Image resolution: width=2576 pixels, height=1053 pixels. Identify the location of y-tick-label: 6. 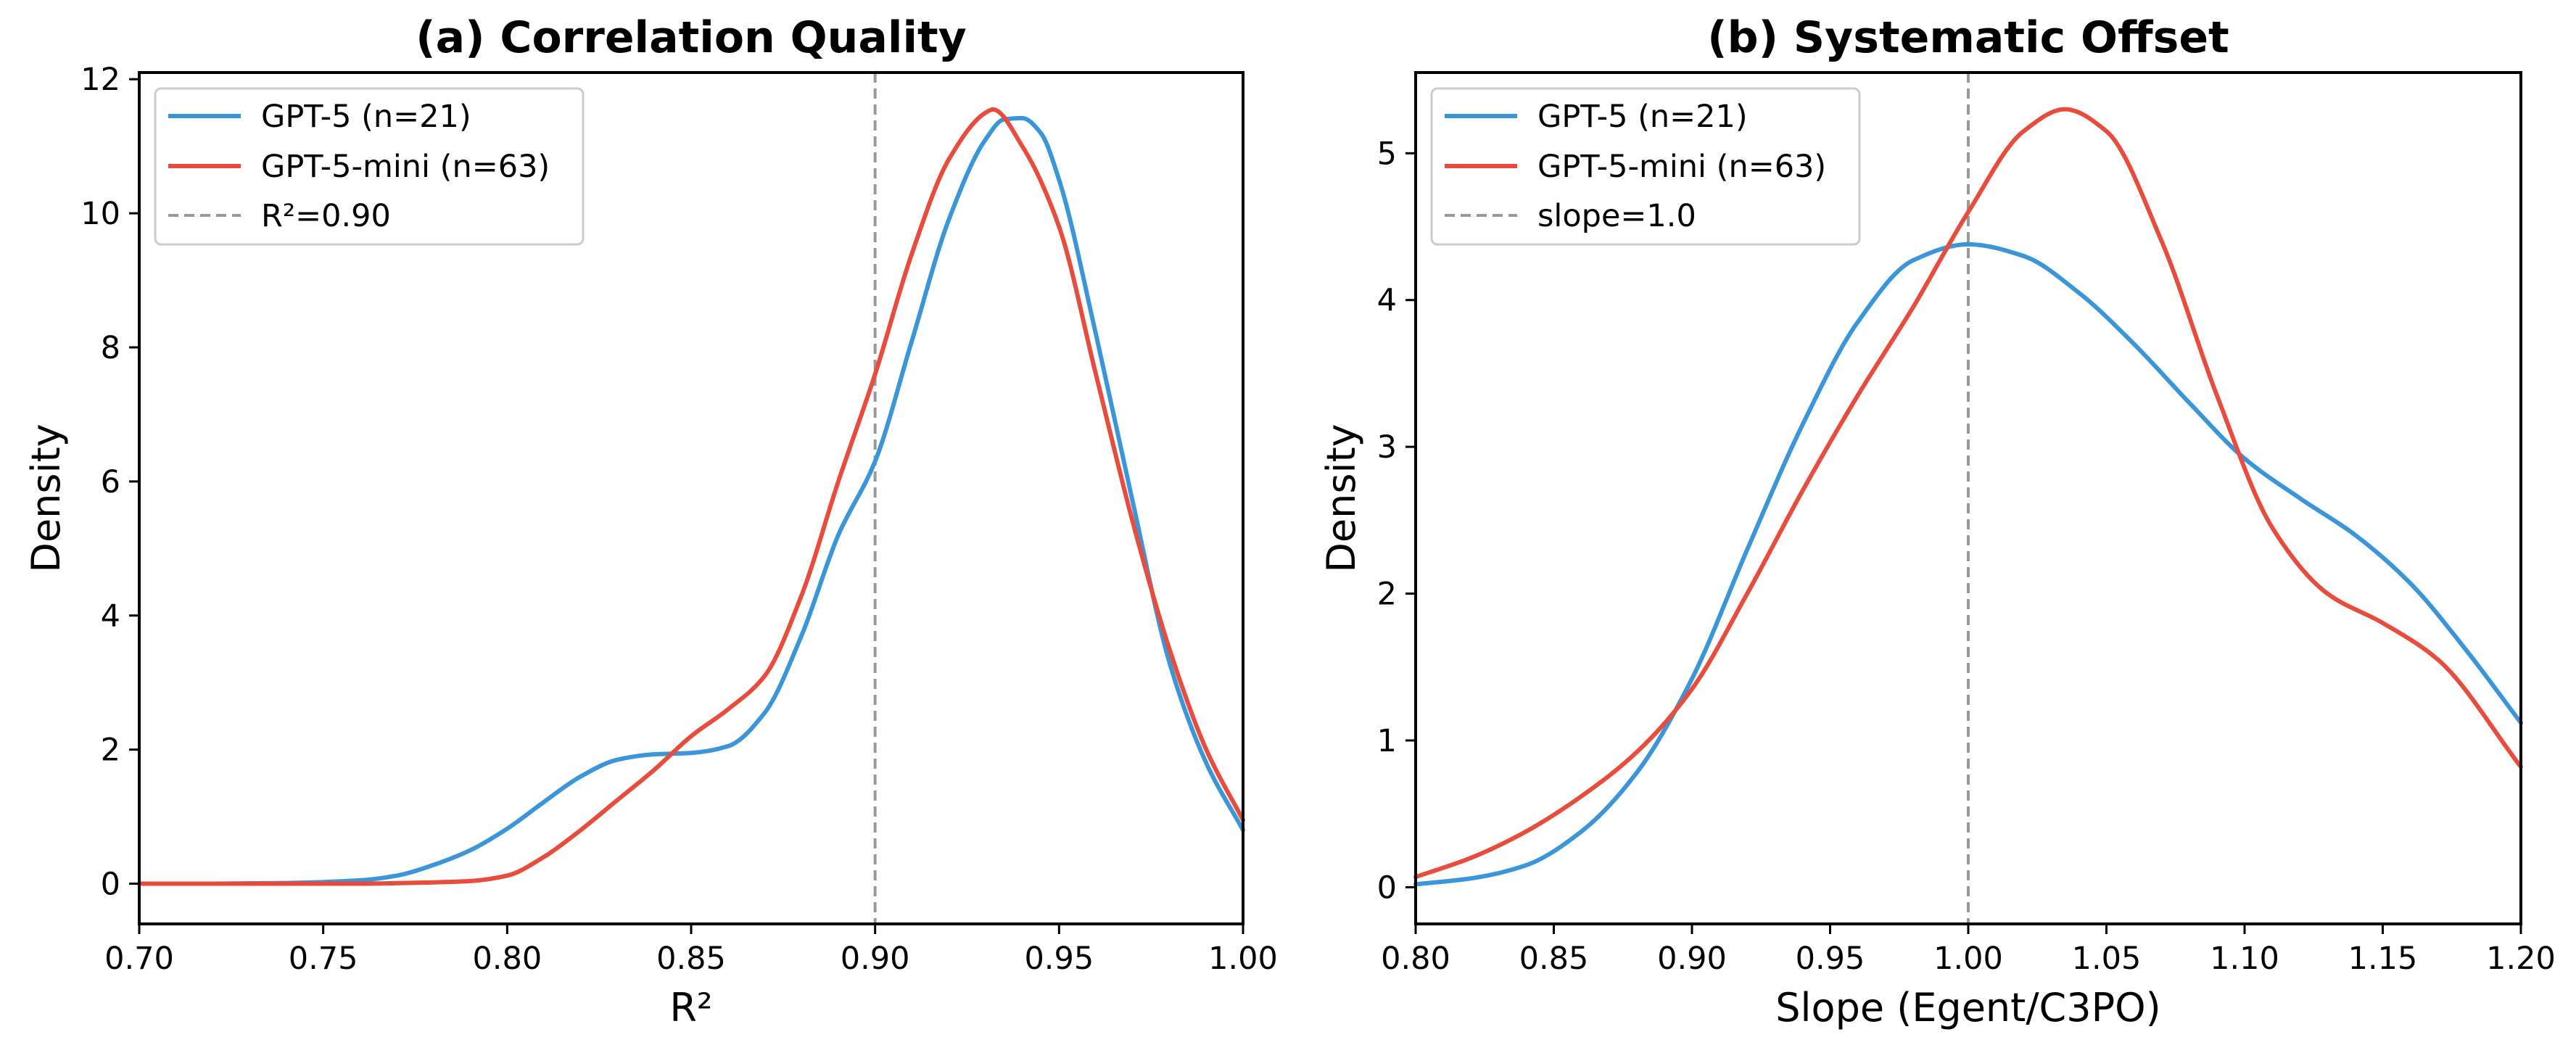
(110, 482).